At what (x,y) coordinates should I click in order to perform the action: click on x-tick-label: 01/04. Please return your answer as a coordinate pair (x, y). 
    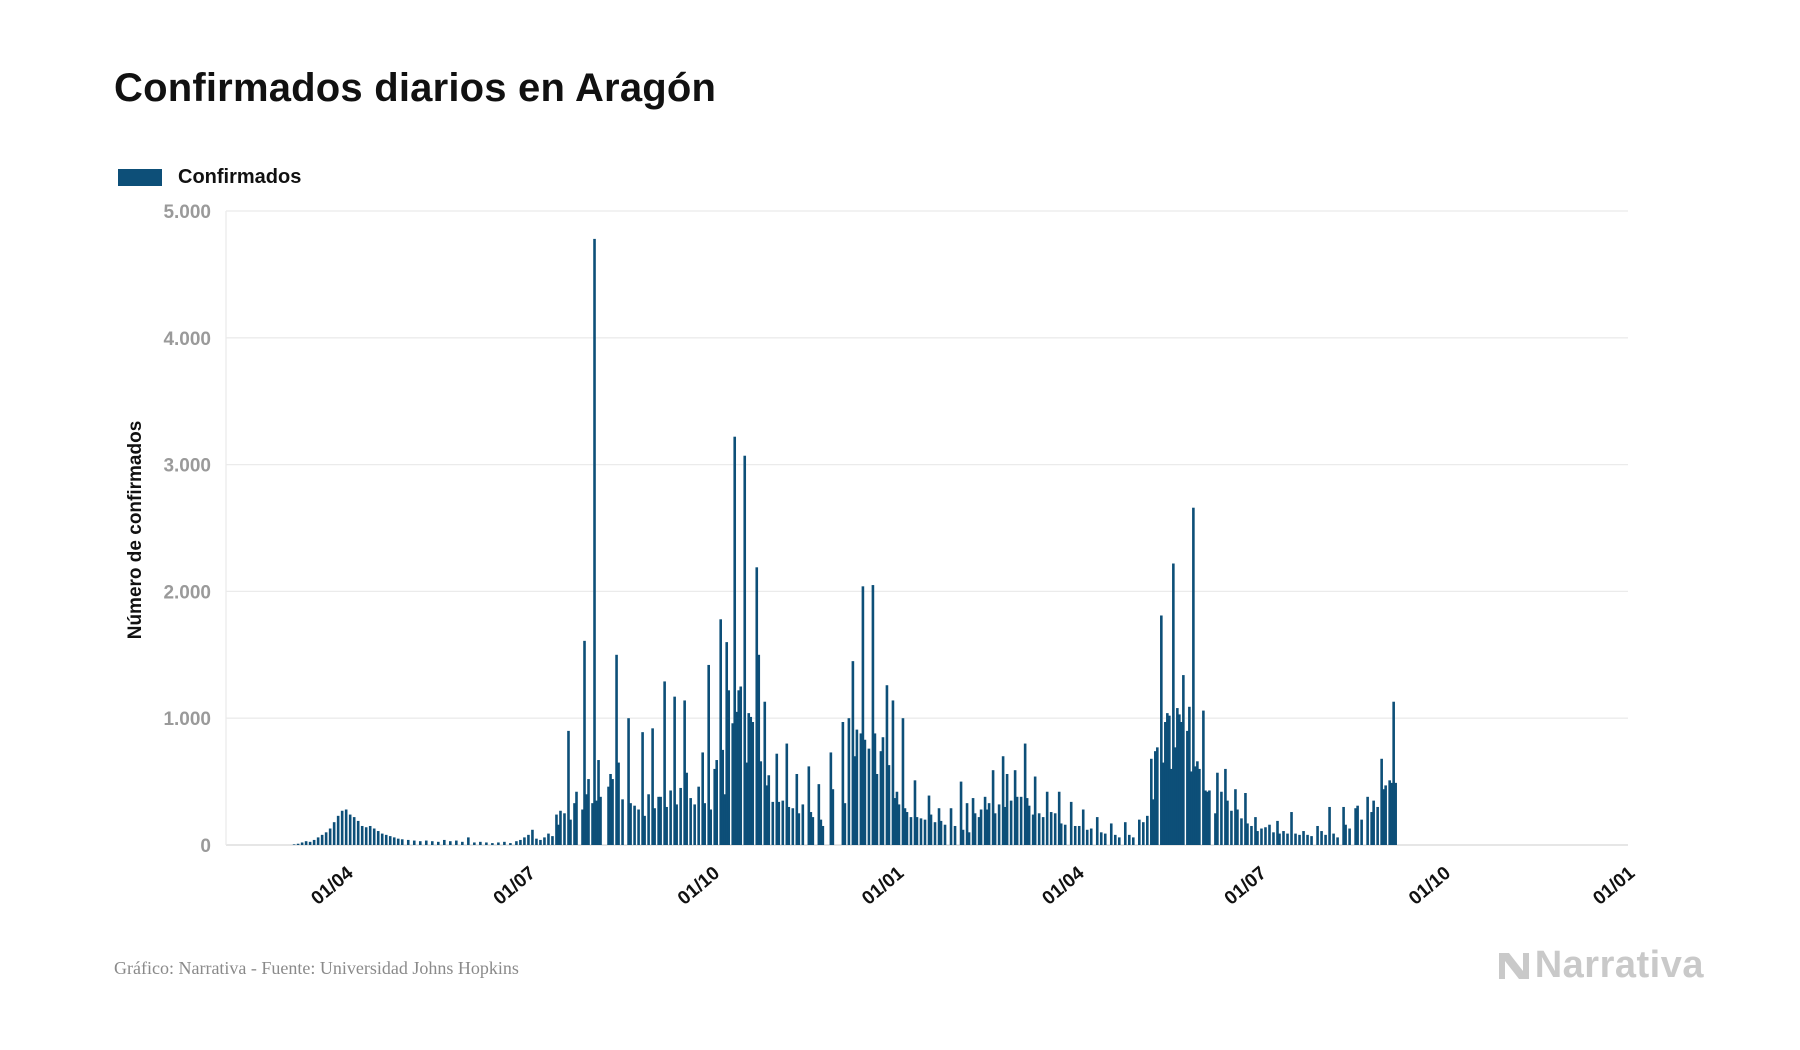
    Looking at the image, I should click on (1064, 885).